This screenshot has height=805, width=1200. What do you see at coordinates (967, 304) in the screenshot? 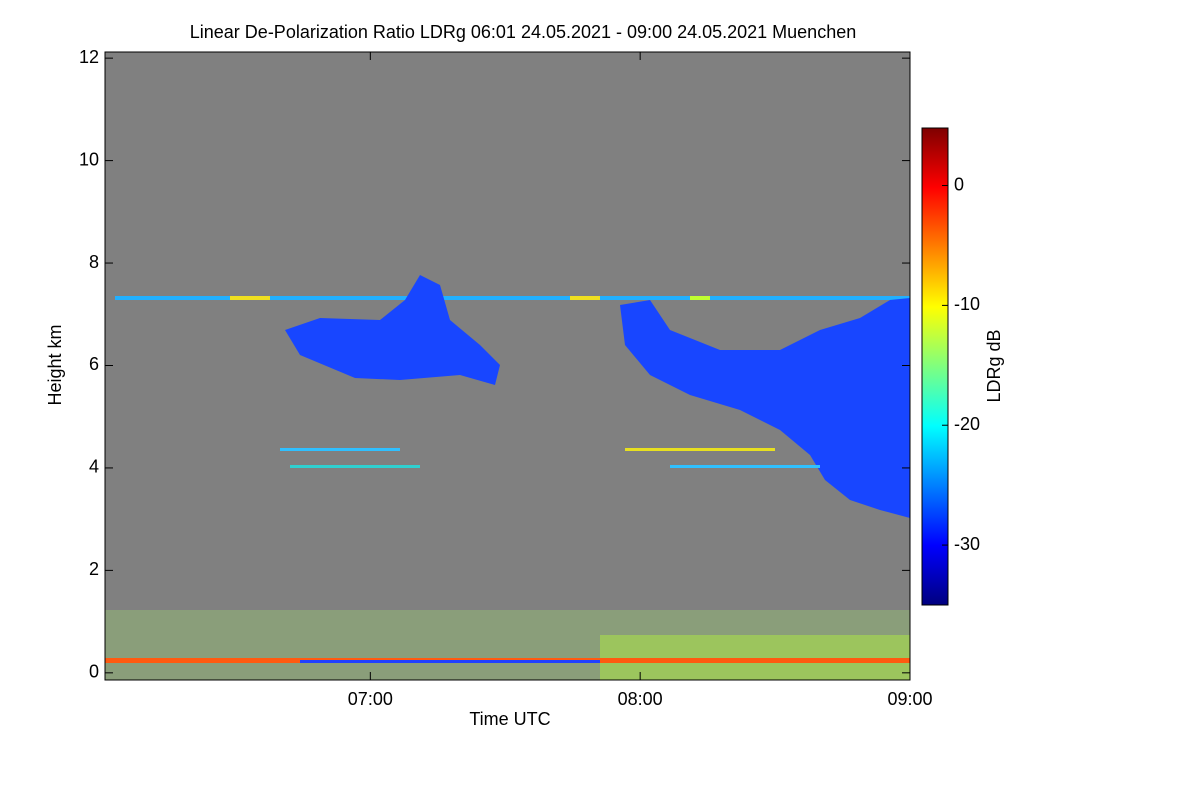
I see `colorbar-tick-label: -10` at bounding box center [967, 304].